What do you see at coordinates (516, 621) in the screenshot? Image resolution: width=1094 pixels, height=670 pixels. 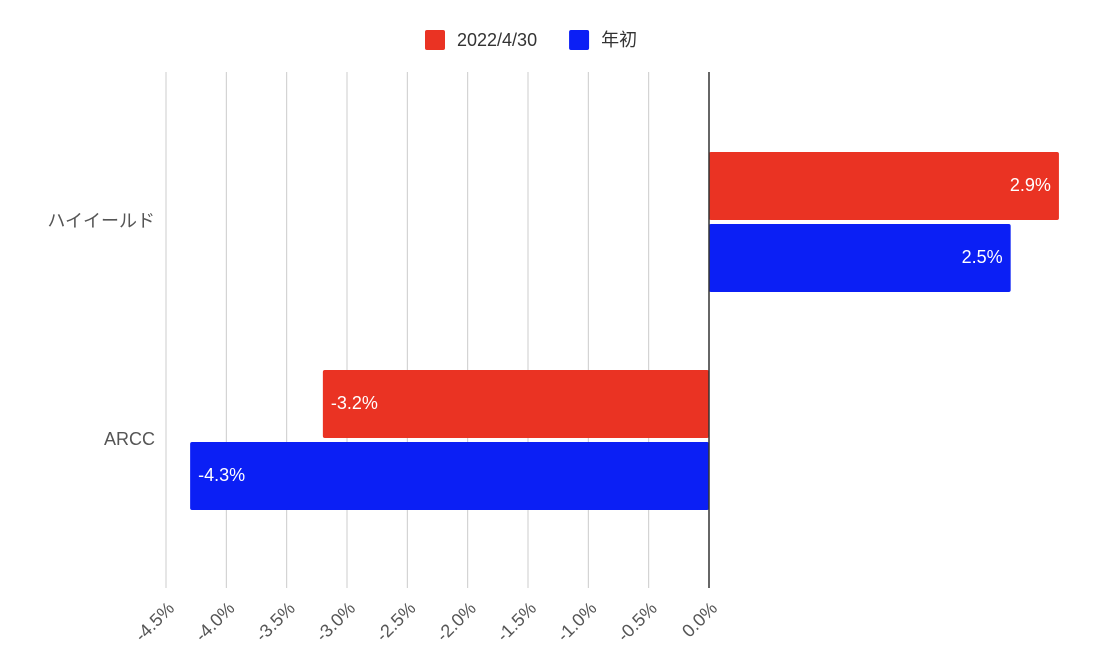 I see `x-tick-label: -1.5%` at bounding box center [516, 621].